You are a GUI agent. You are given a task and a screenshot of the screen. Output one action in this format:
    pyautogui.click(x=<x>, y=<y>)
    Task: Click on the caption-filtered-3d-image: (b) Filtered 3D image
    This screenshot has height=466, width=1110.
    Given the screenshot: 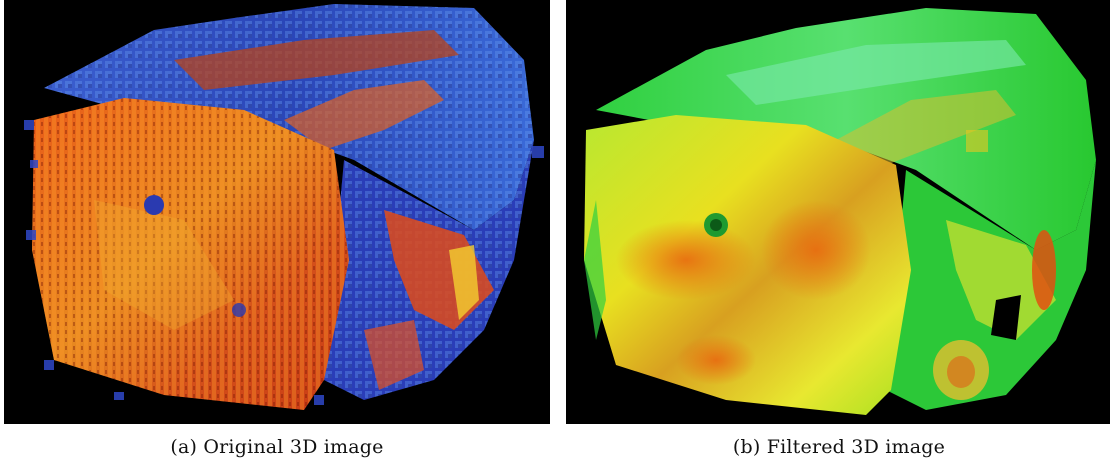 What is the action you would take?
    pyautogui.click(x=839, y=447)
    